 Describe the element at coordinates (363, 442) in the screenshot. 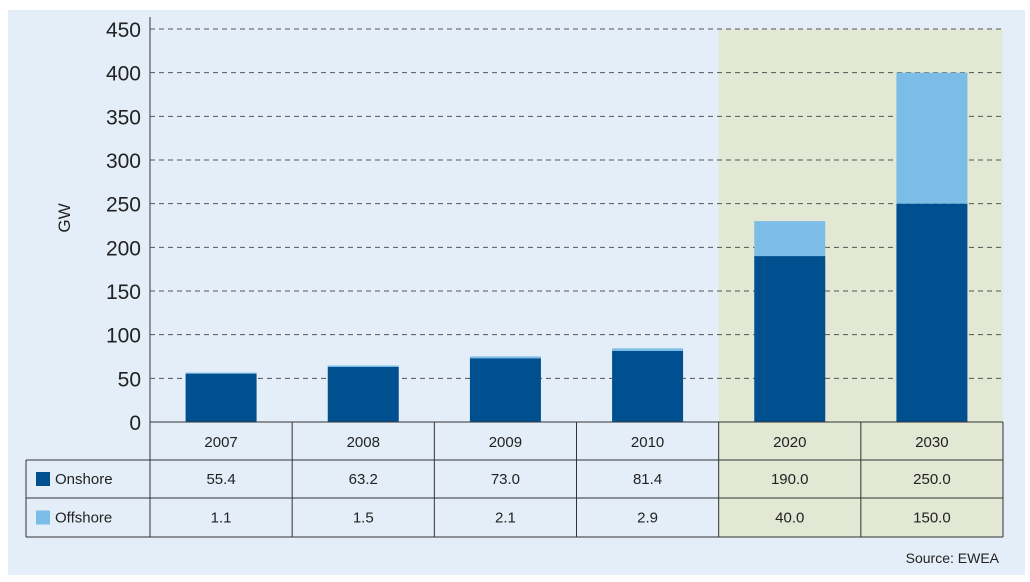

I see `x-tick-label: 2008` at that location.